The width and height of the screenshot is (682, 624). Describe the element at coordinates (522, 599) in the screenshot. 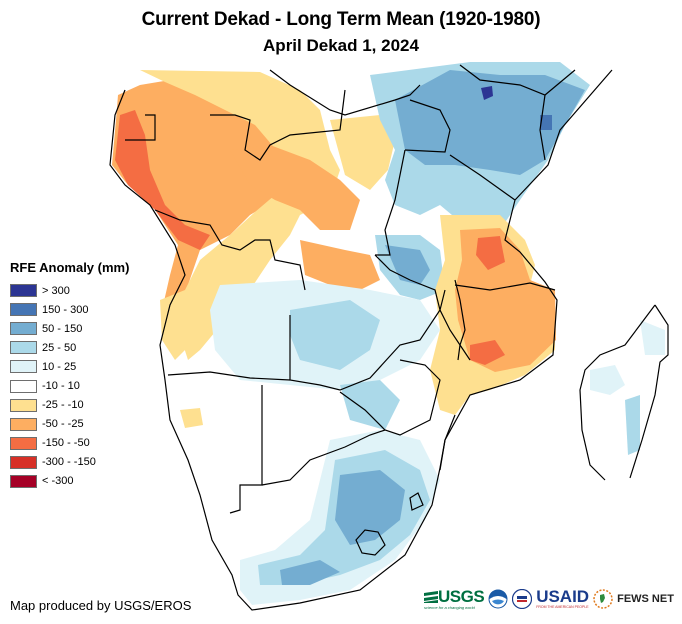

I see `usaid-seal-icon` at that location.